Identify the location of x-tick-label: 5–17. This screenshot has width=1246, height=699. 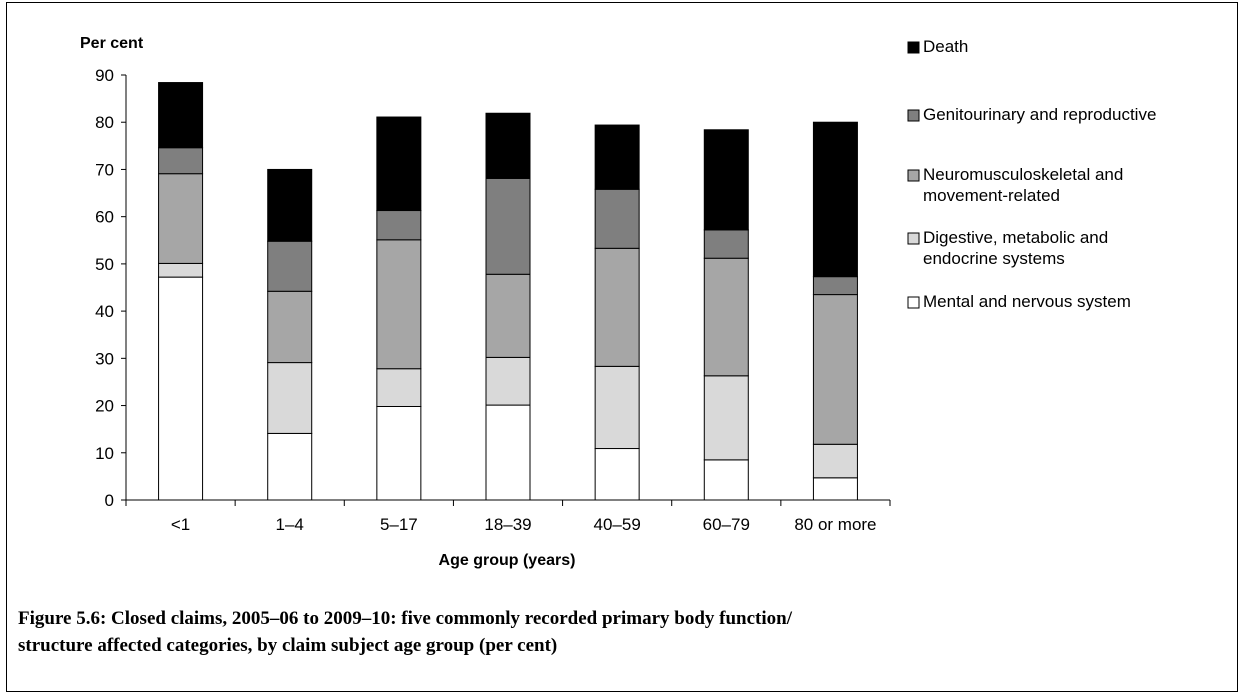
(399, 524).